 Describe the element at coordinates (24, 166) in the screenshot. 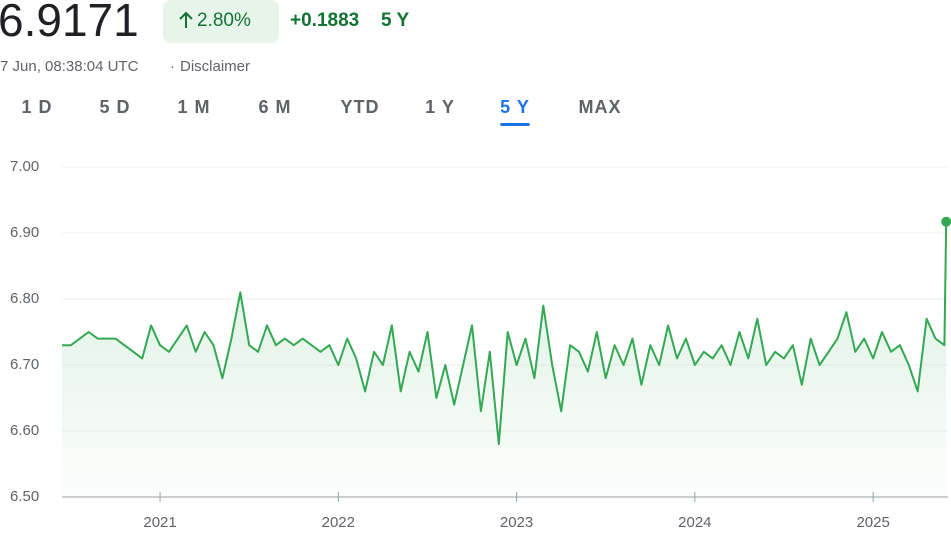

I see `y-tick-label: 7.00` at that location.